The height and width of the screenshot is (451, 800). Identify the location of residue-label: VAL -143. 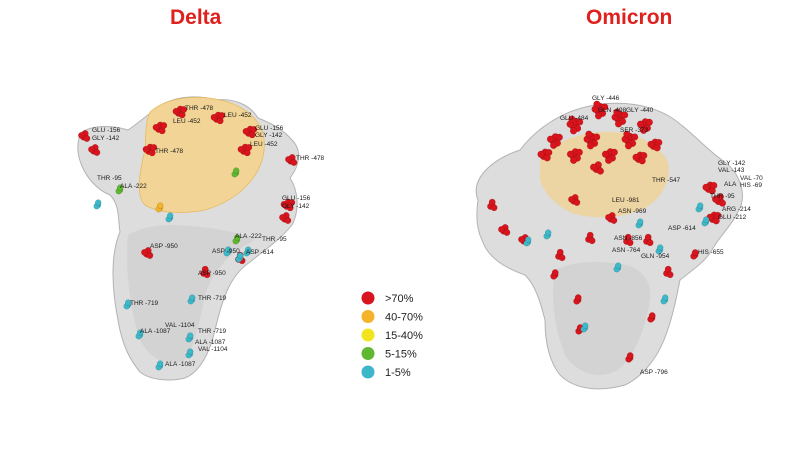
(731, 170).